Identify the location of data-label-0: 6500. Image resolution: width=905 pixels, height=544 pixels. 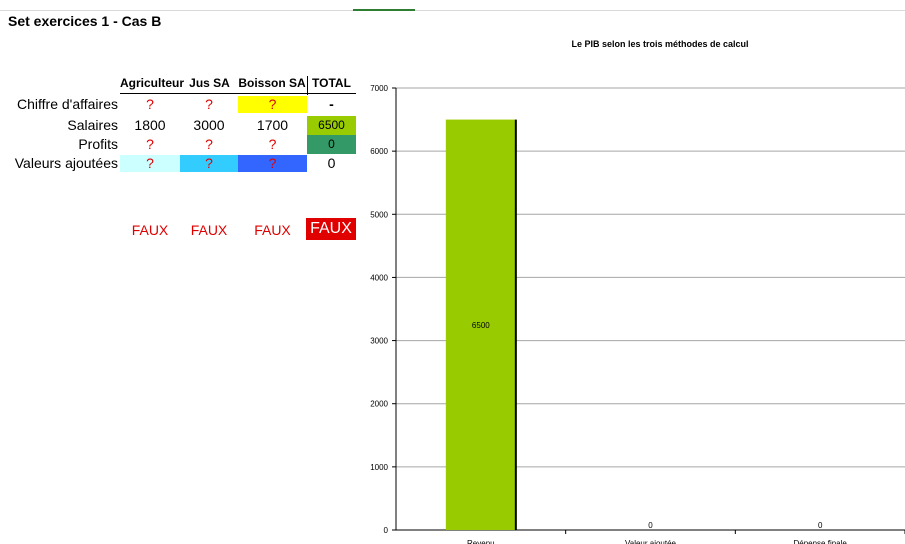
(481, 325).